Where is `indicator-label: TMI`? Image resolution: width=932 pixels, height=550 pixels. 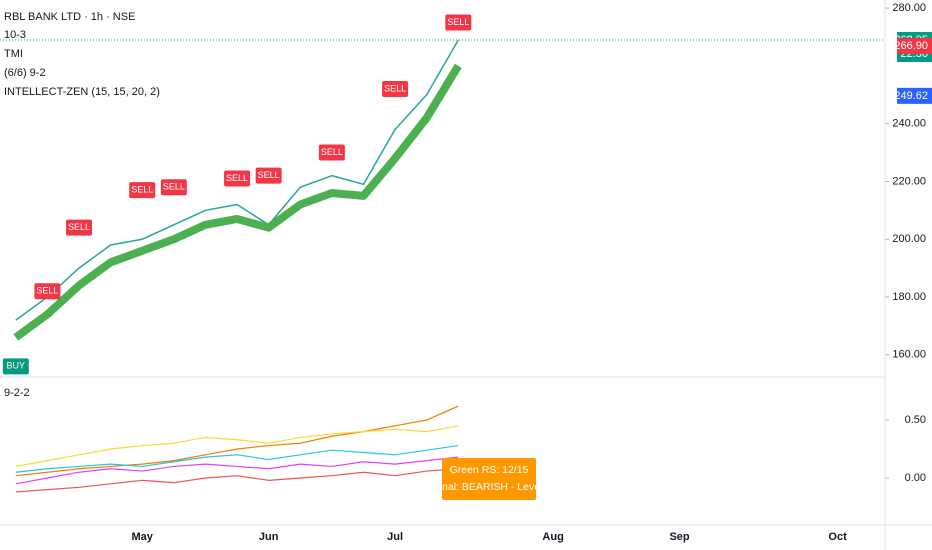
indicator-label: TMI is located at coordinates (13, 54).